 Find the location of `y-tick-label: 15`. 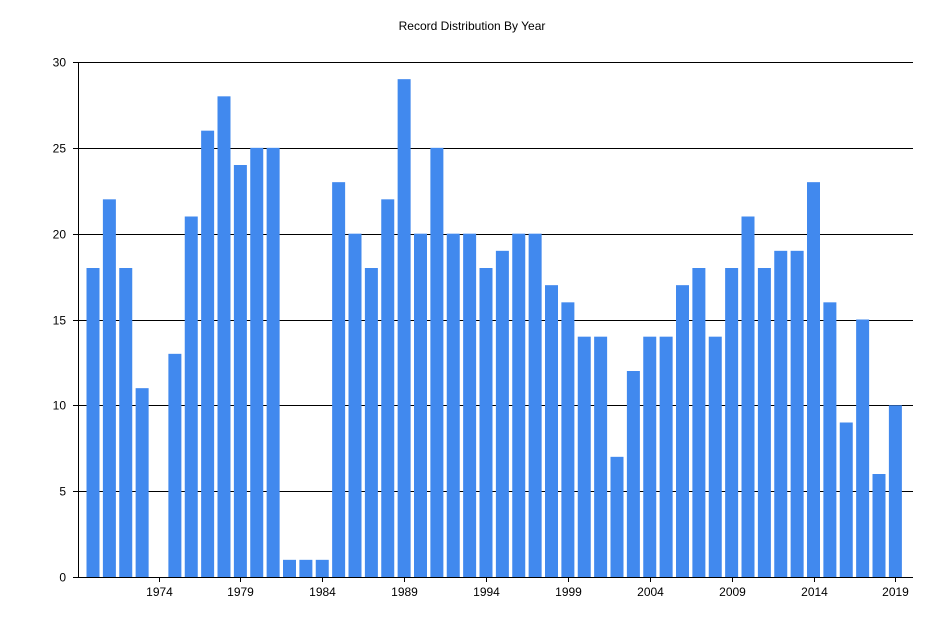

y-tick-label: 15 is located at coordinates (60, 321).